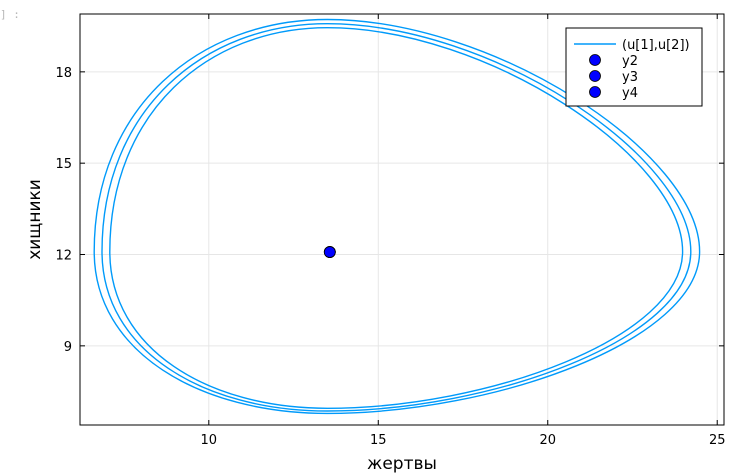  I want to click on x-tick-label: 15, so click(378, 440).